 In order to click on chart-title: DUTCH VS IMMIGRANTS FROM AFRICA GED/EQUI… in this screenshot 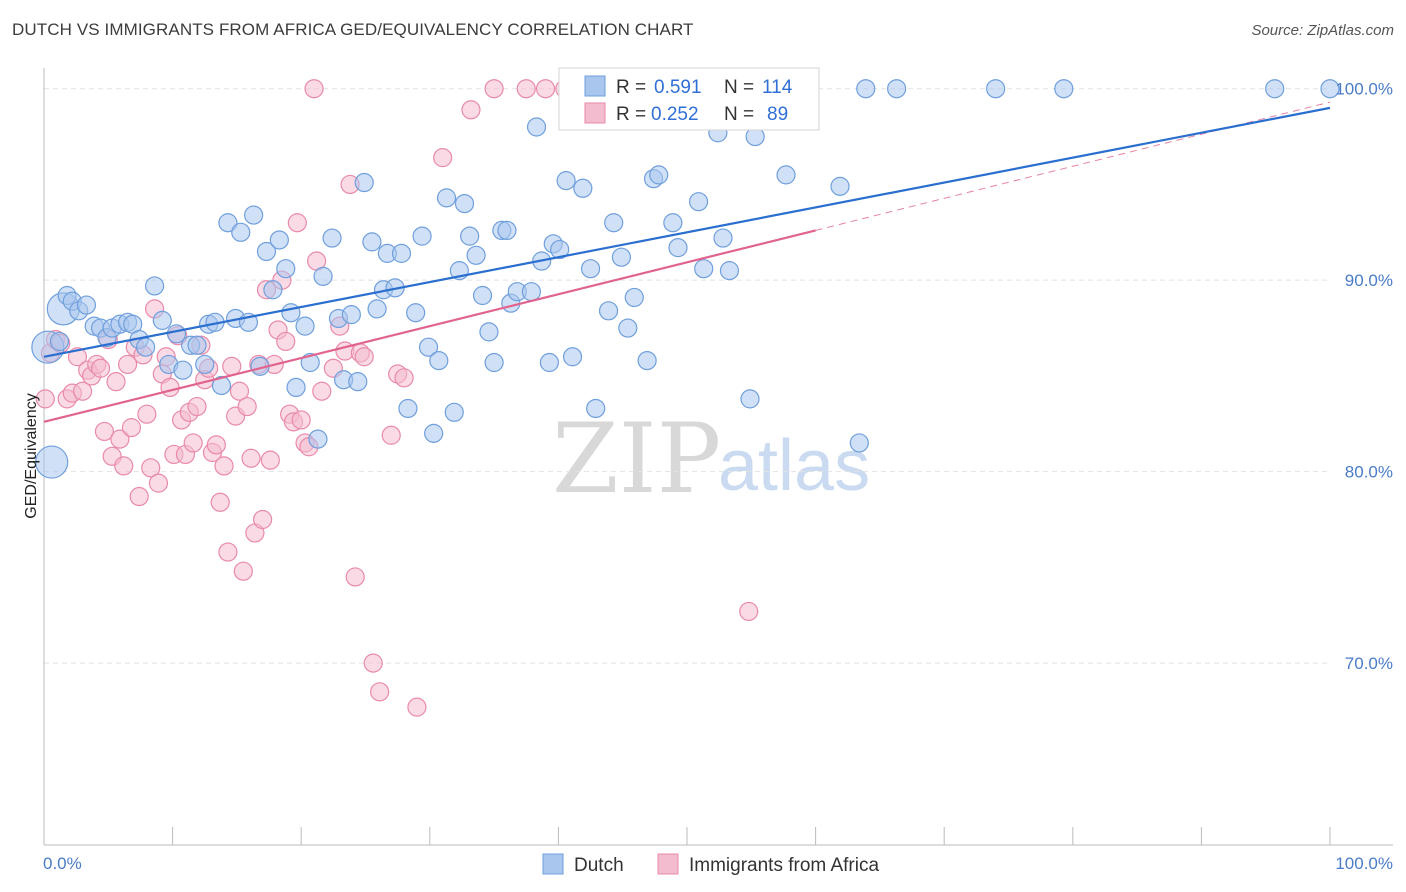, I will do `click(353, 29)`.